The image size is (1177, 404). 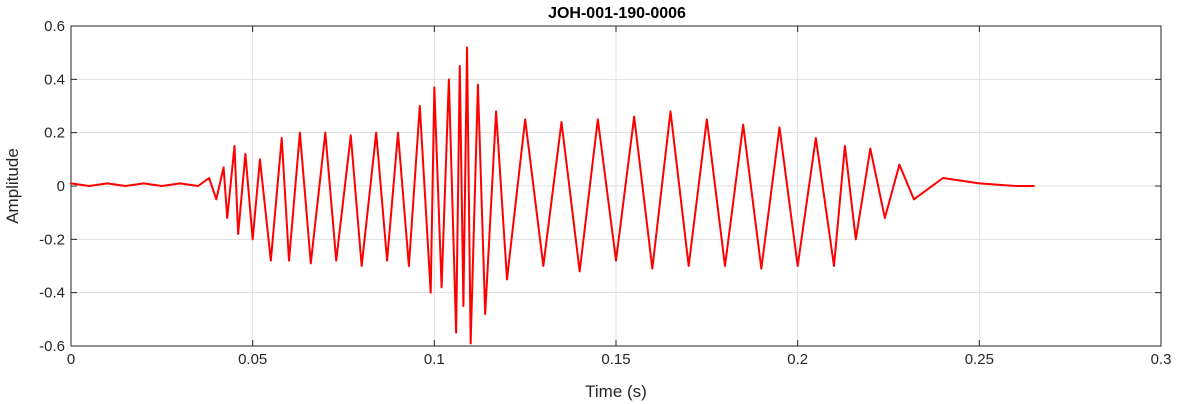 I want to click on y-tick-label: 0, so click(x=61, y=186).